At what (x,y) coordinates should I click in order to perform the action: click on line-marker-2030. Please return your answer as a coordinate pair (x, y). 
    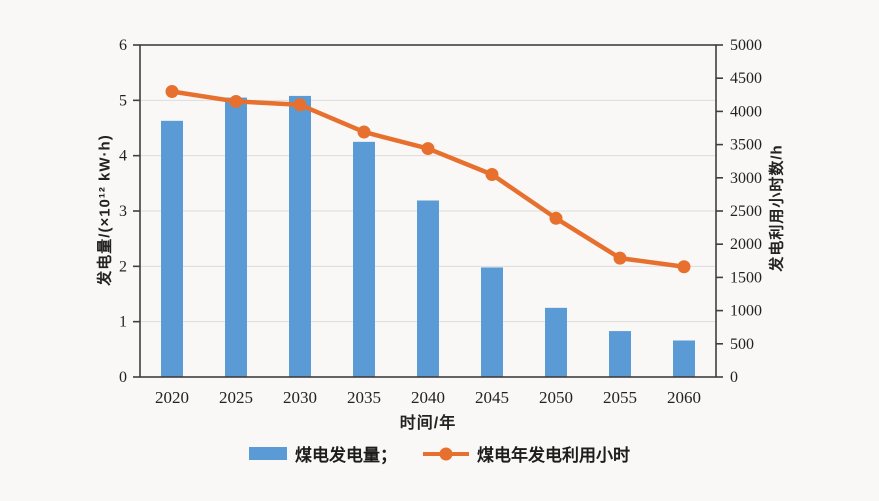
    Looking at the image, I should click on (300, 105).